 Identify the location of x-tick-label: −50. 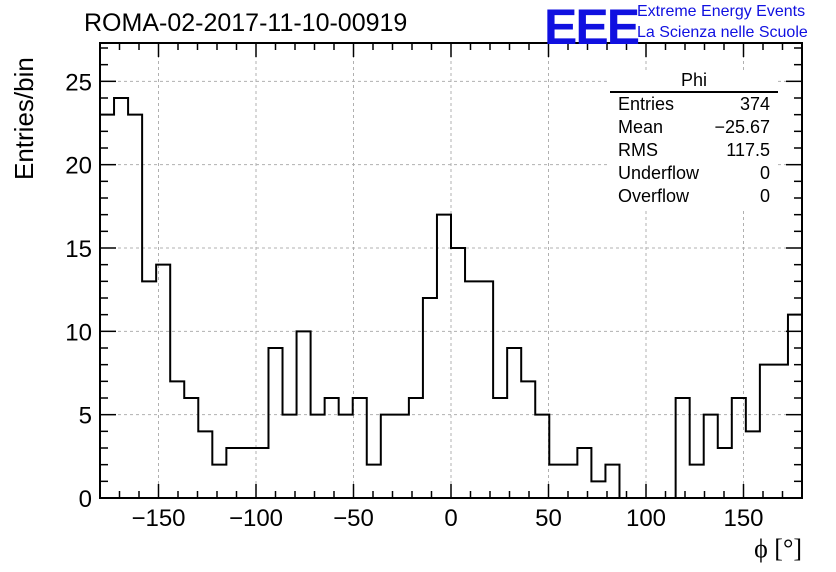
(353, 518).